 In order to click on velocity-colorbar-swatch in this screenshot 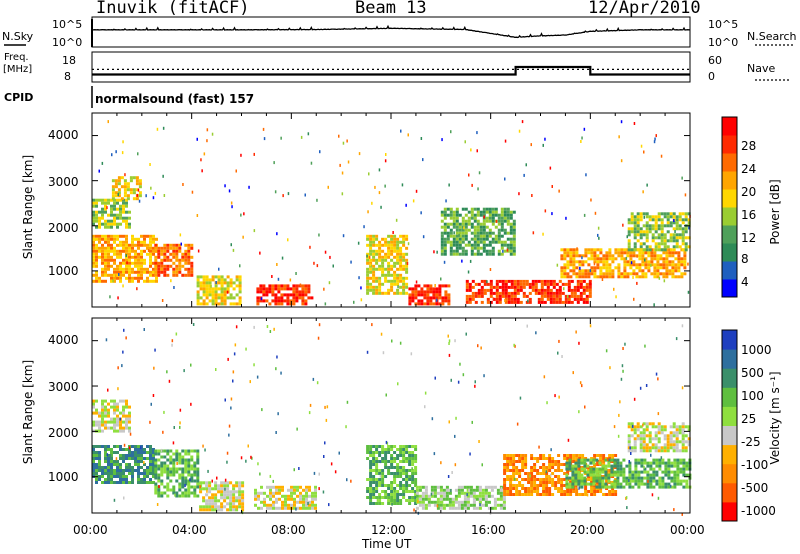, I will do `click(729, 473)`.